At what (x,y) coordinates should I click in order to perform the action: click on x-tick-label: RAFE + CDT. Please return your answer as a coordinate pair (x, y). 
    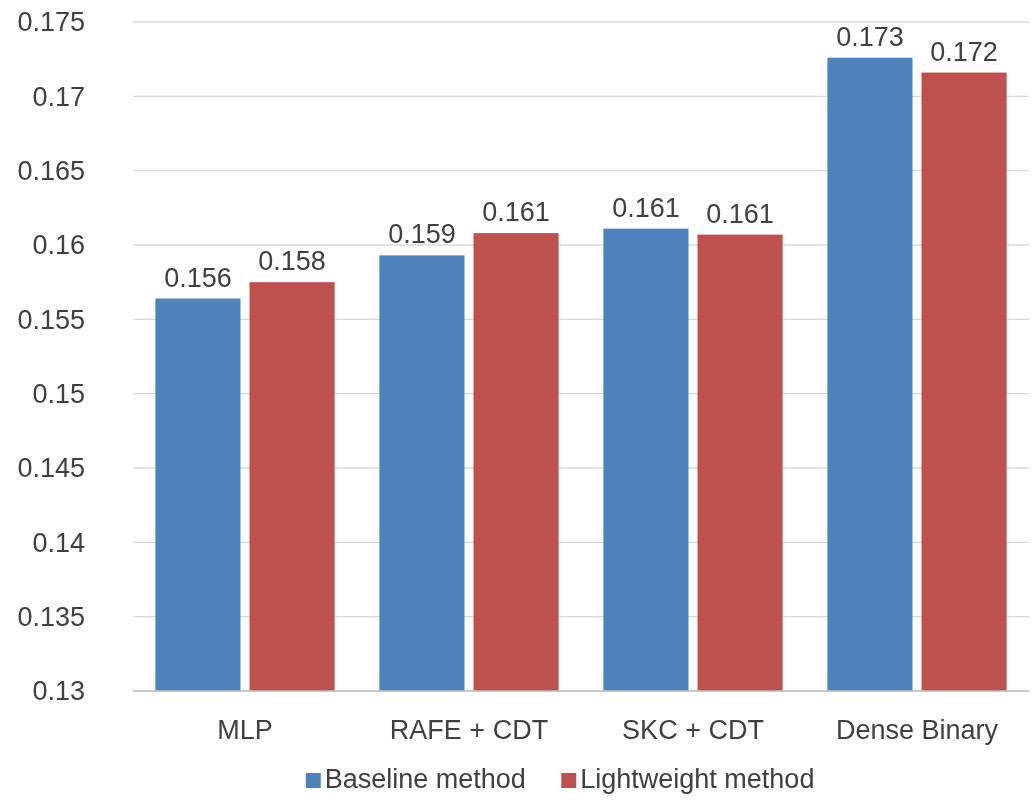
    Looking at the image, I should click on (469, 730).